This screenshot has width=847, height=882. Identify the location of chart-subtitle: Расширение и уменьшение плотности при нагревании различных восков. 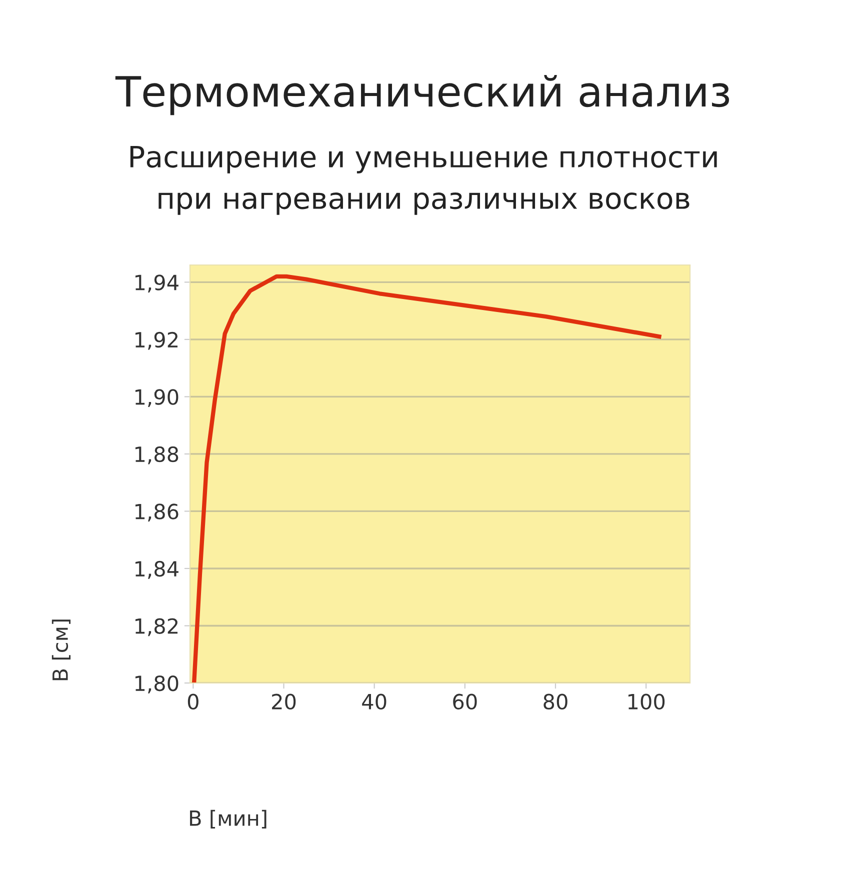
(423, 180).